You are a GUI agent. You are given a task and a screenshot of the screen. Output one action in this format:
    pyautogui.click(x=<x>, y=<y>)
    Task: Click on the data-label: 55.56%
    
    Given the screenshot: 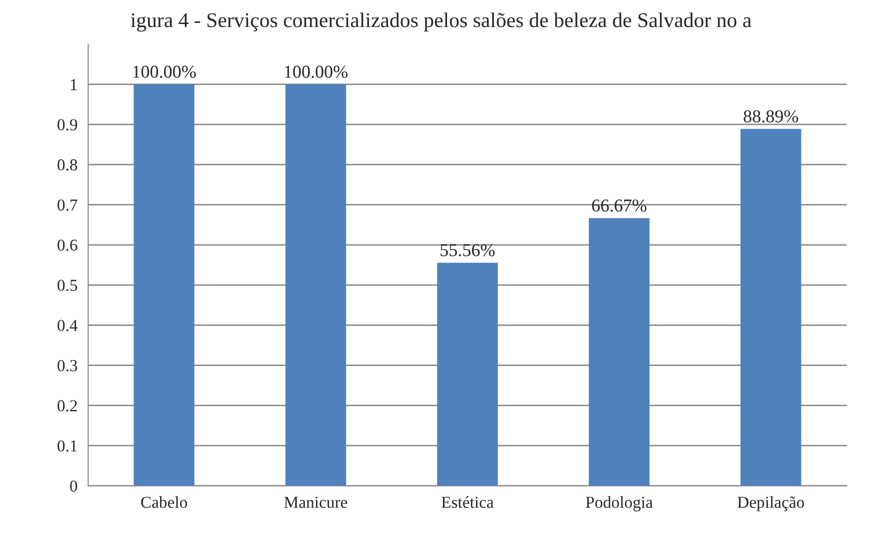 What is the action you would take?
    pyautogui.click(x=467, y=250)
    